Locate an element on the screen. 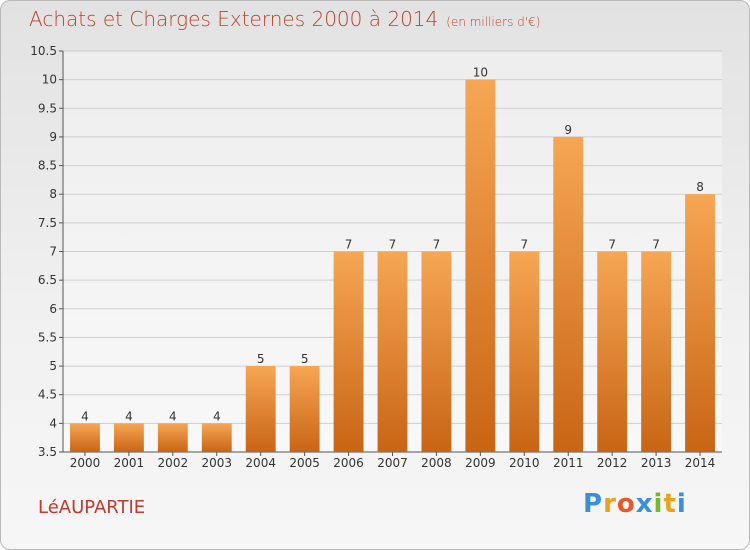  y-tick-label: 3.5 is located at coordinates (47, 452).